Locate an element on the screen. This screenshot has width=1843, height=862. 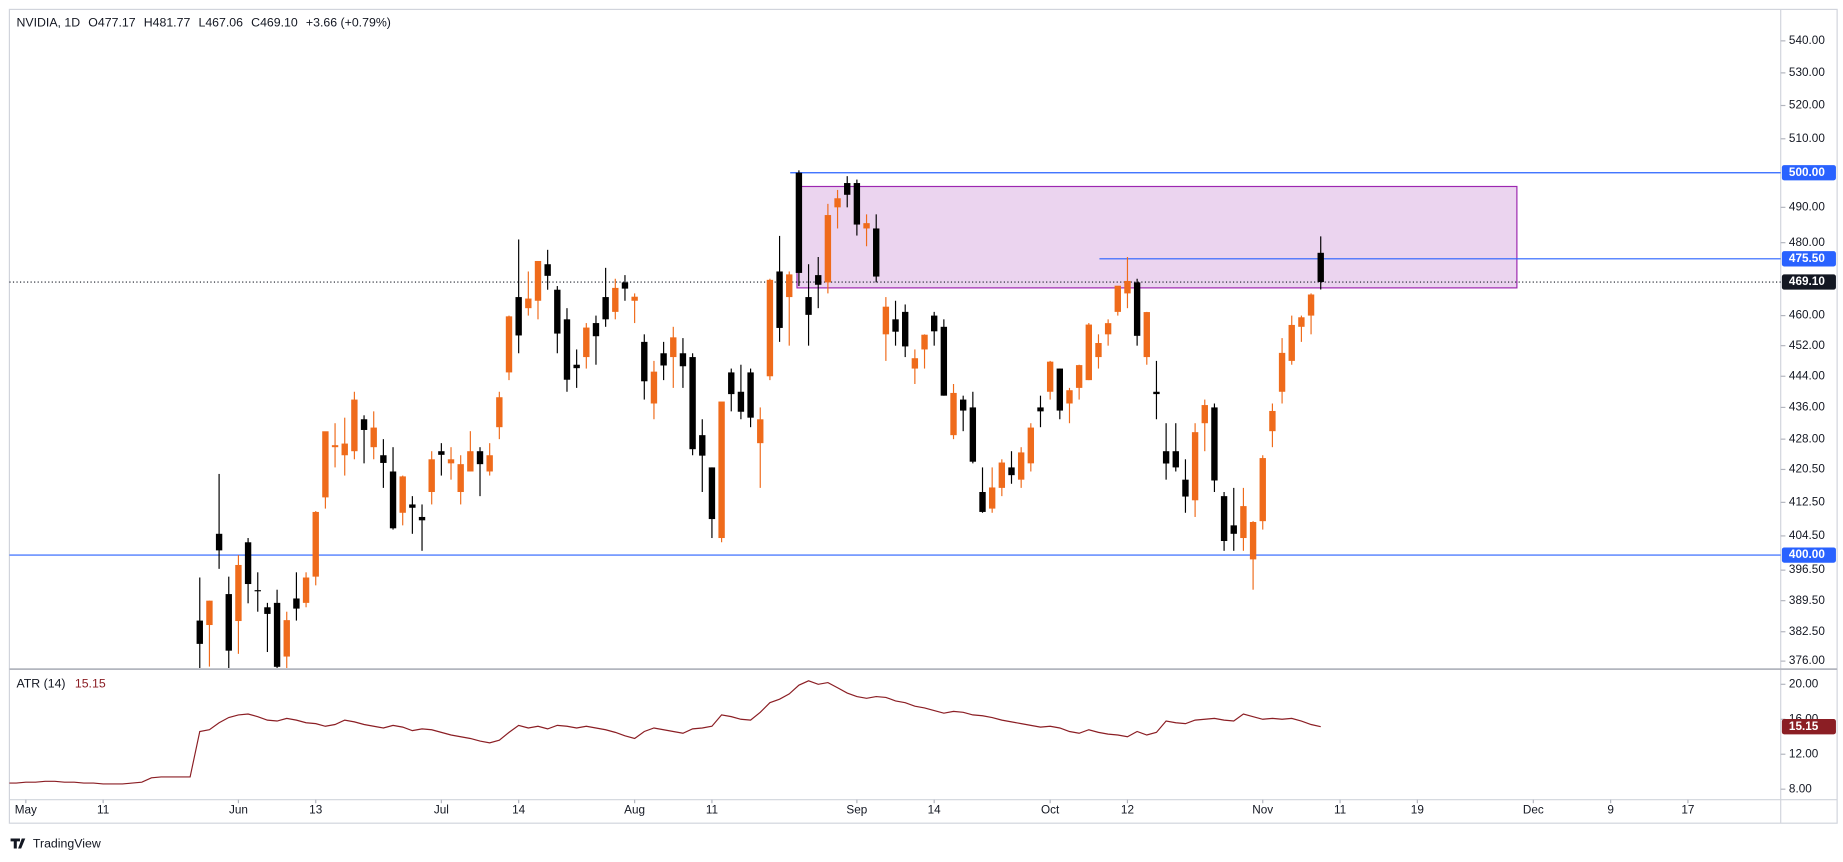
y-tick-label: 389.50 is located at coordinates (1807, 600).